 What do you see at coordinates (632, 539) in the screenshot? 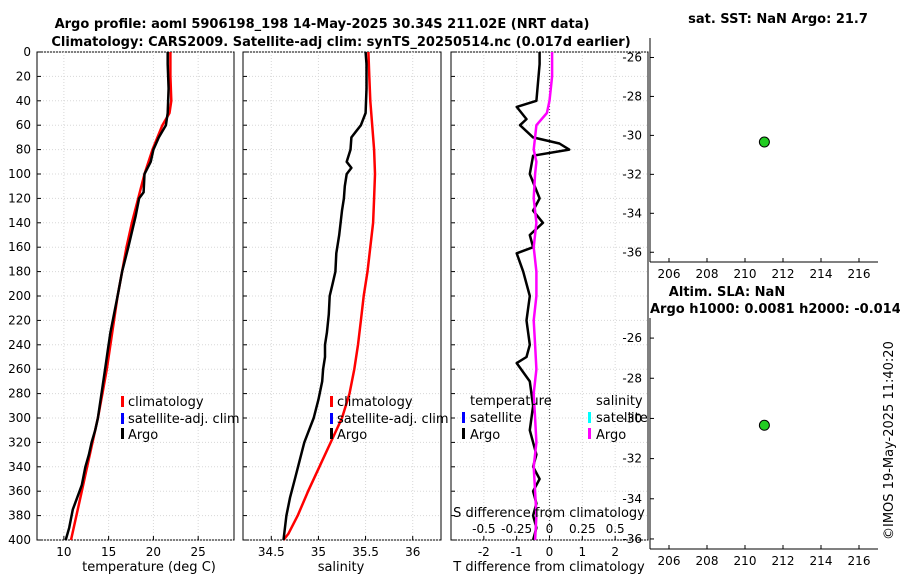
I see `sla-map-ytick-label: -36` at bounding box center [632, 539].